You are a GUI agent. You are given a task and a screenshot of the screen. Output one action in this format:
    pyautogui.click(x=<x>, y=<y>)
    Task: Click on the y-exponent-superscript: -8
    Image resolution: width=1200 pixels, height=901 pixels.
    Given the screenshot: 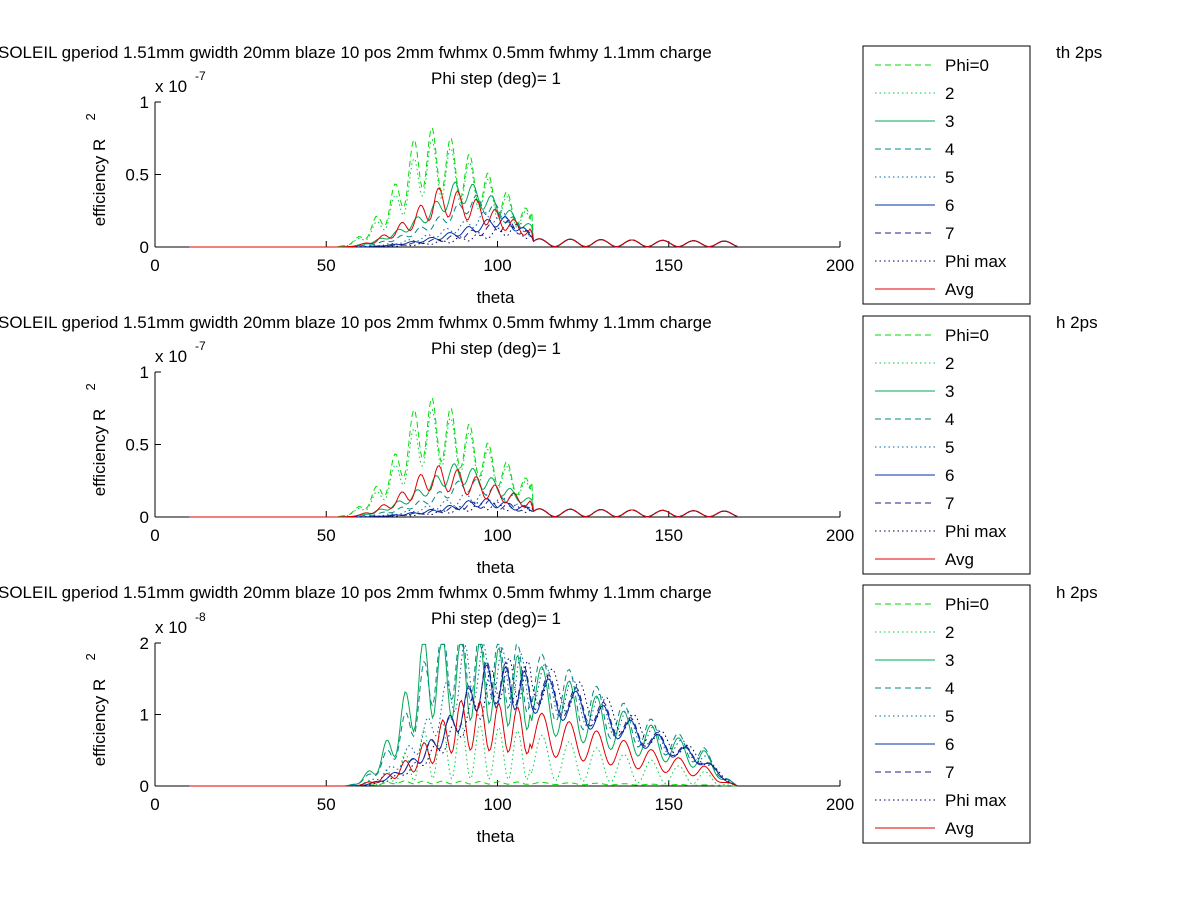 What is the action you would take?
    pyautogui.click(x=200, y=617)
    